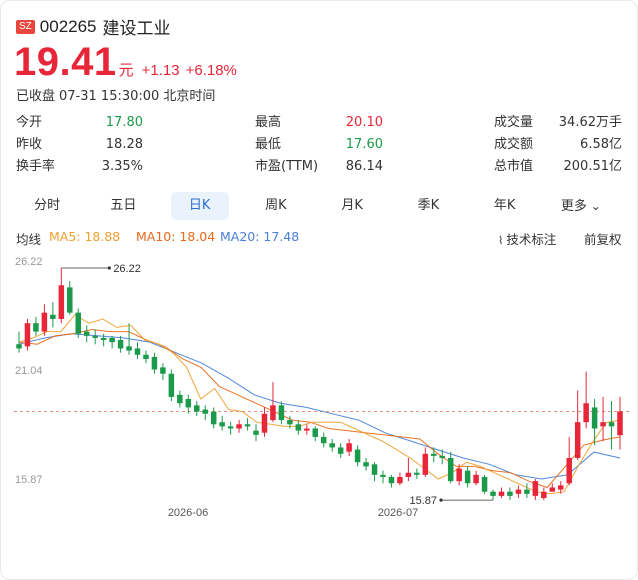  Describe the element at coordinates (352, 205) in the screenshot. I see `tab-4: 月K` at that location.